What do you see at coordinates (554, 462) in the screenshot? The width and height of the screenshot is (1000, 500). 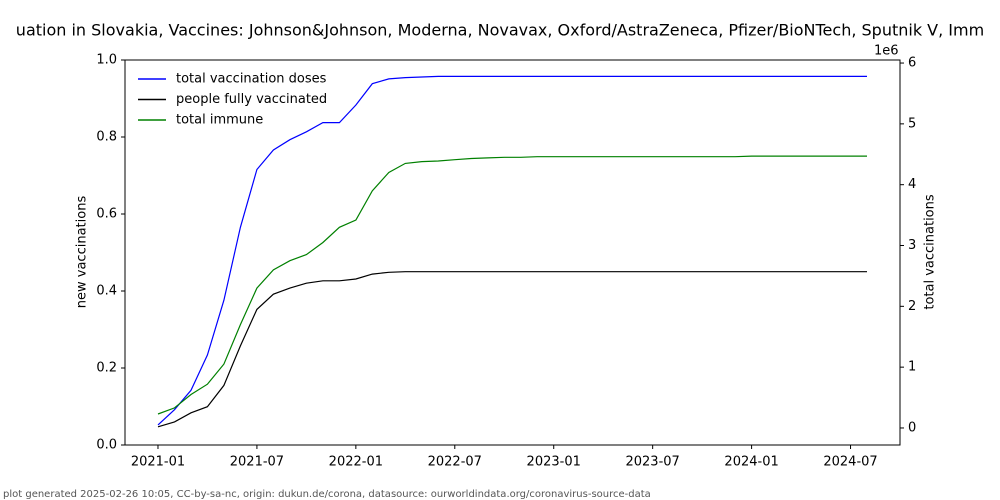 I see `x-tick-label: 2023-01` at bounding box center [554, 462].